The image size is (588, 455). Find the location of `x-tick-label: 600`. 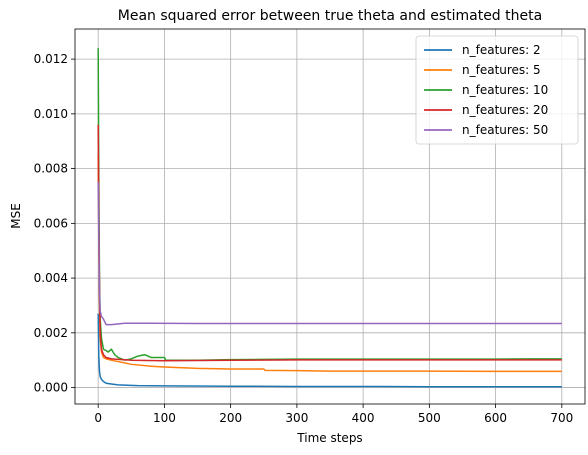

x-tick-label: 600 is located at coordinates (495, 418).